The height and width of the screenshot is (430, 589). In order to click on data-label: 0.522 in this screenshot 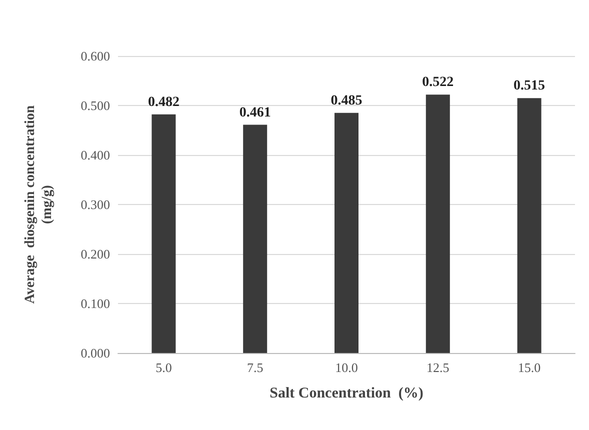, I will do `click(438, 82)`.